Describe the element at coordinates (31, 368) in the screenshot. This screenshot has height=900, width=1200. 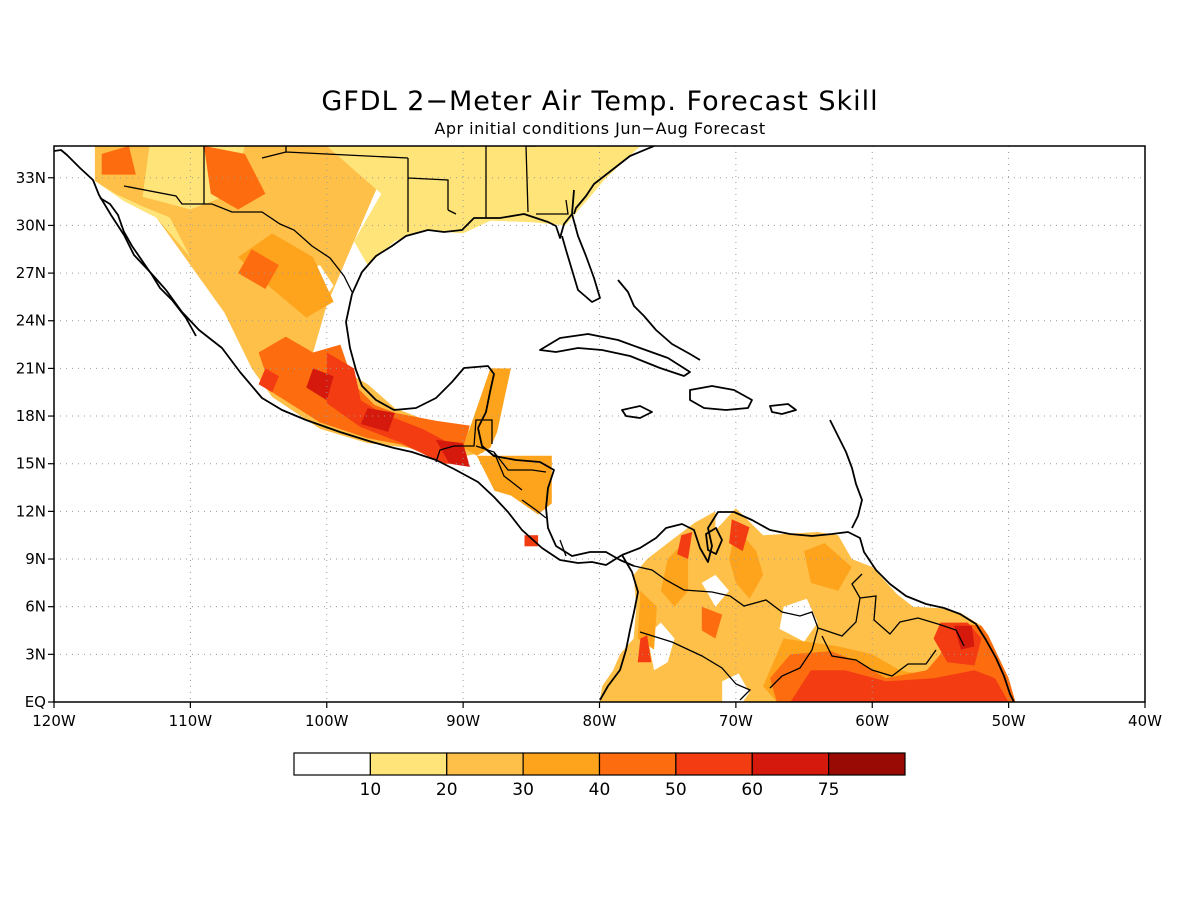
I see `y-tick-label: 21N` at that location.